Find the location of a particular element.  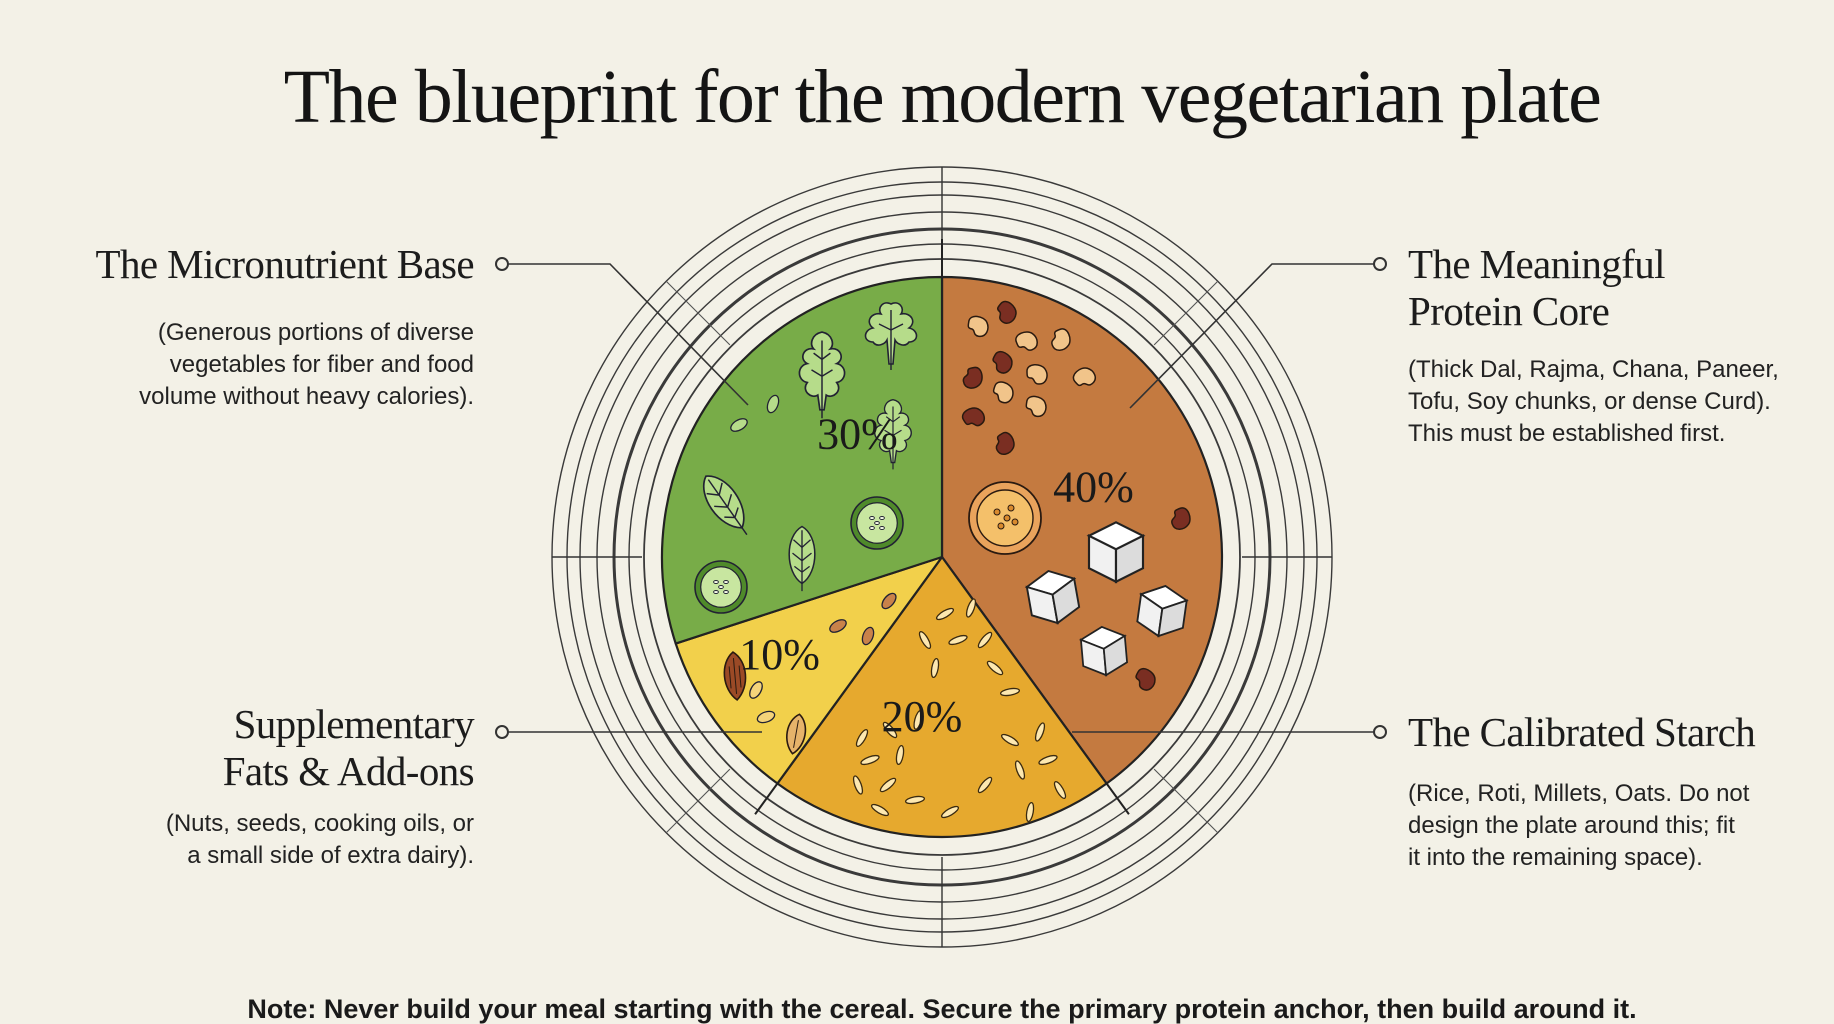

leader-dot-starch is located at coordinates (1380, 732).